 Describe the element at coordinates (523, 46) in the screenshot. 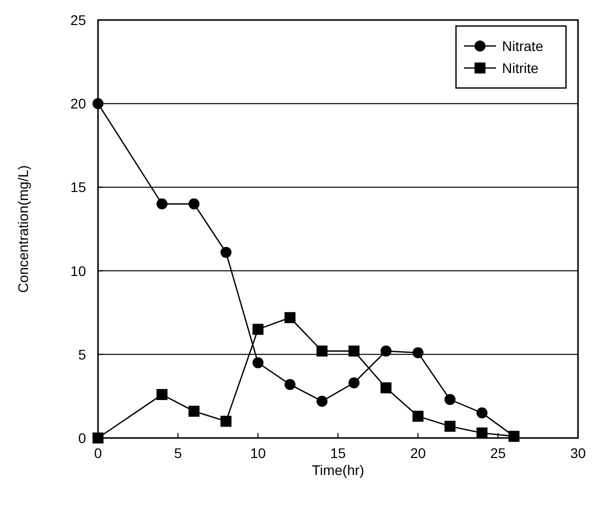

I see `legend-label: Nitrate` at that location.